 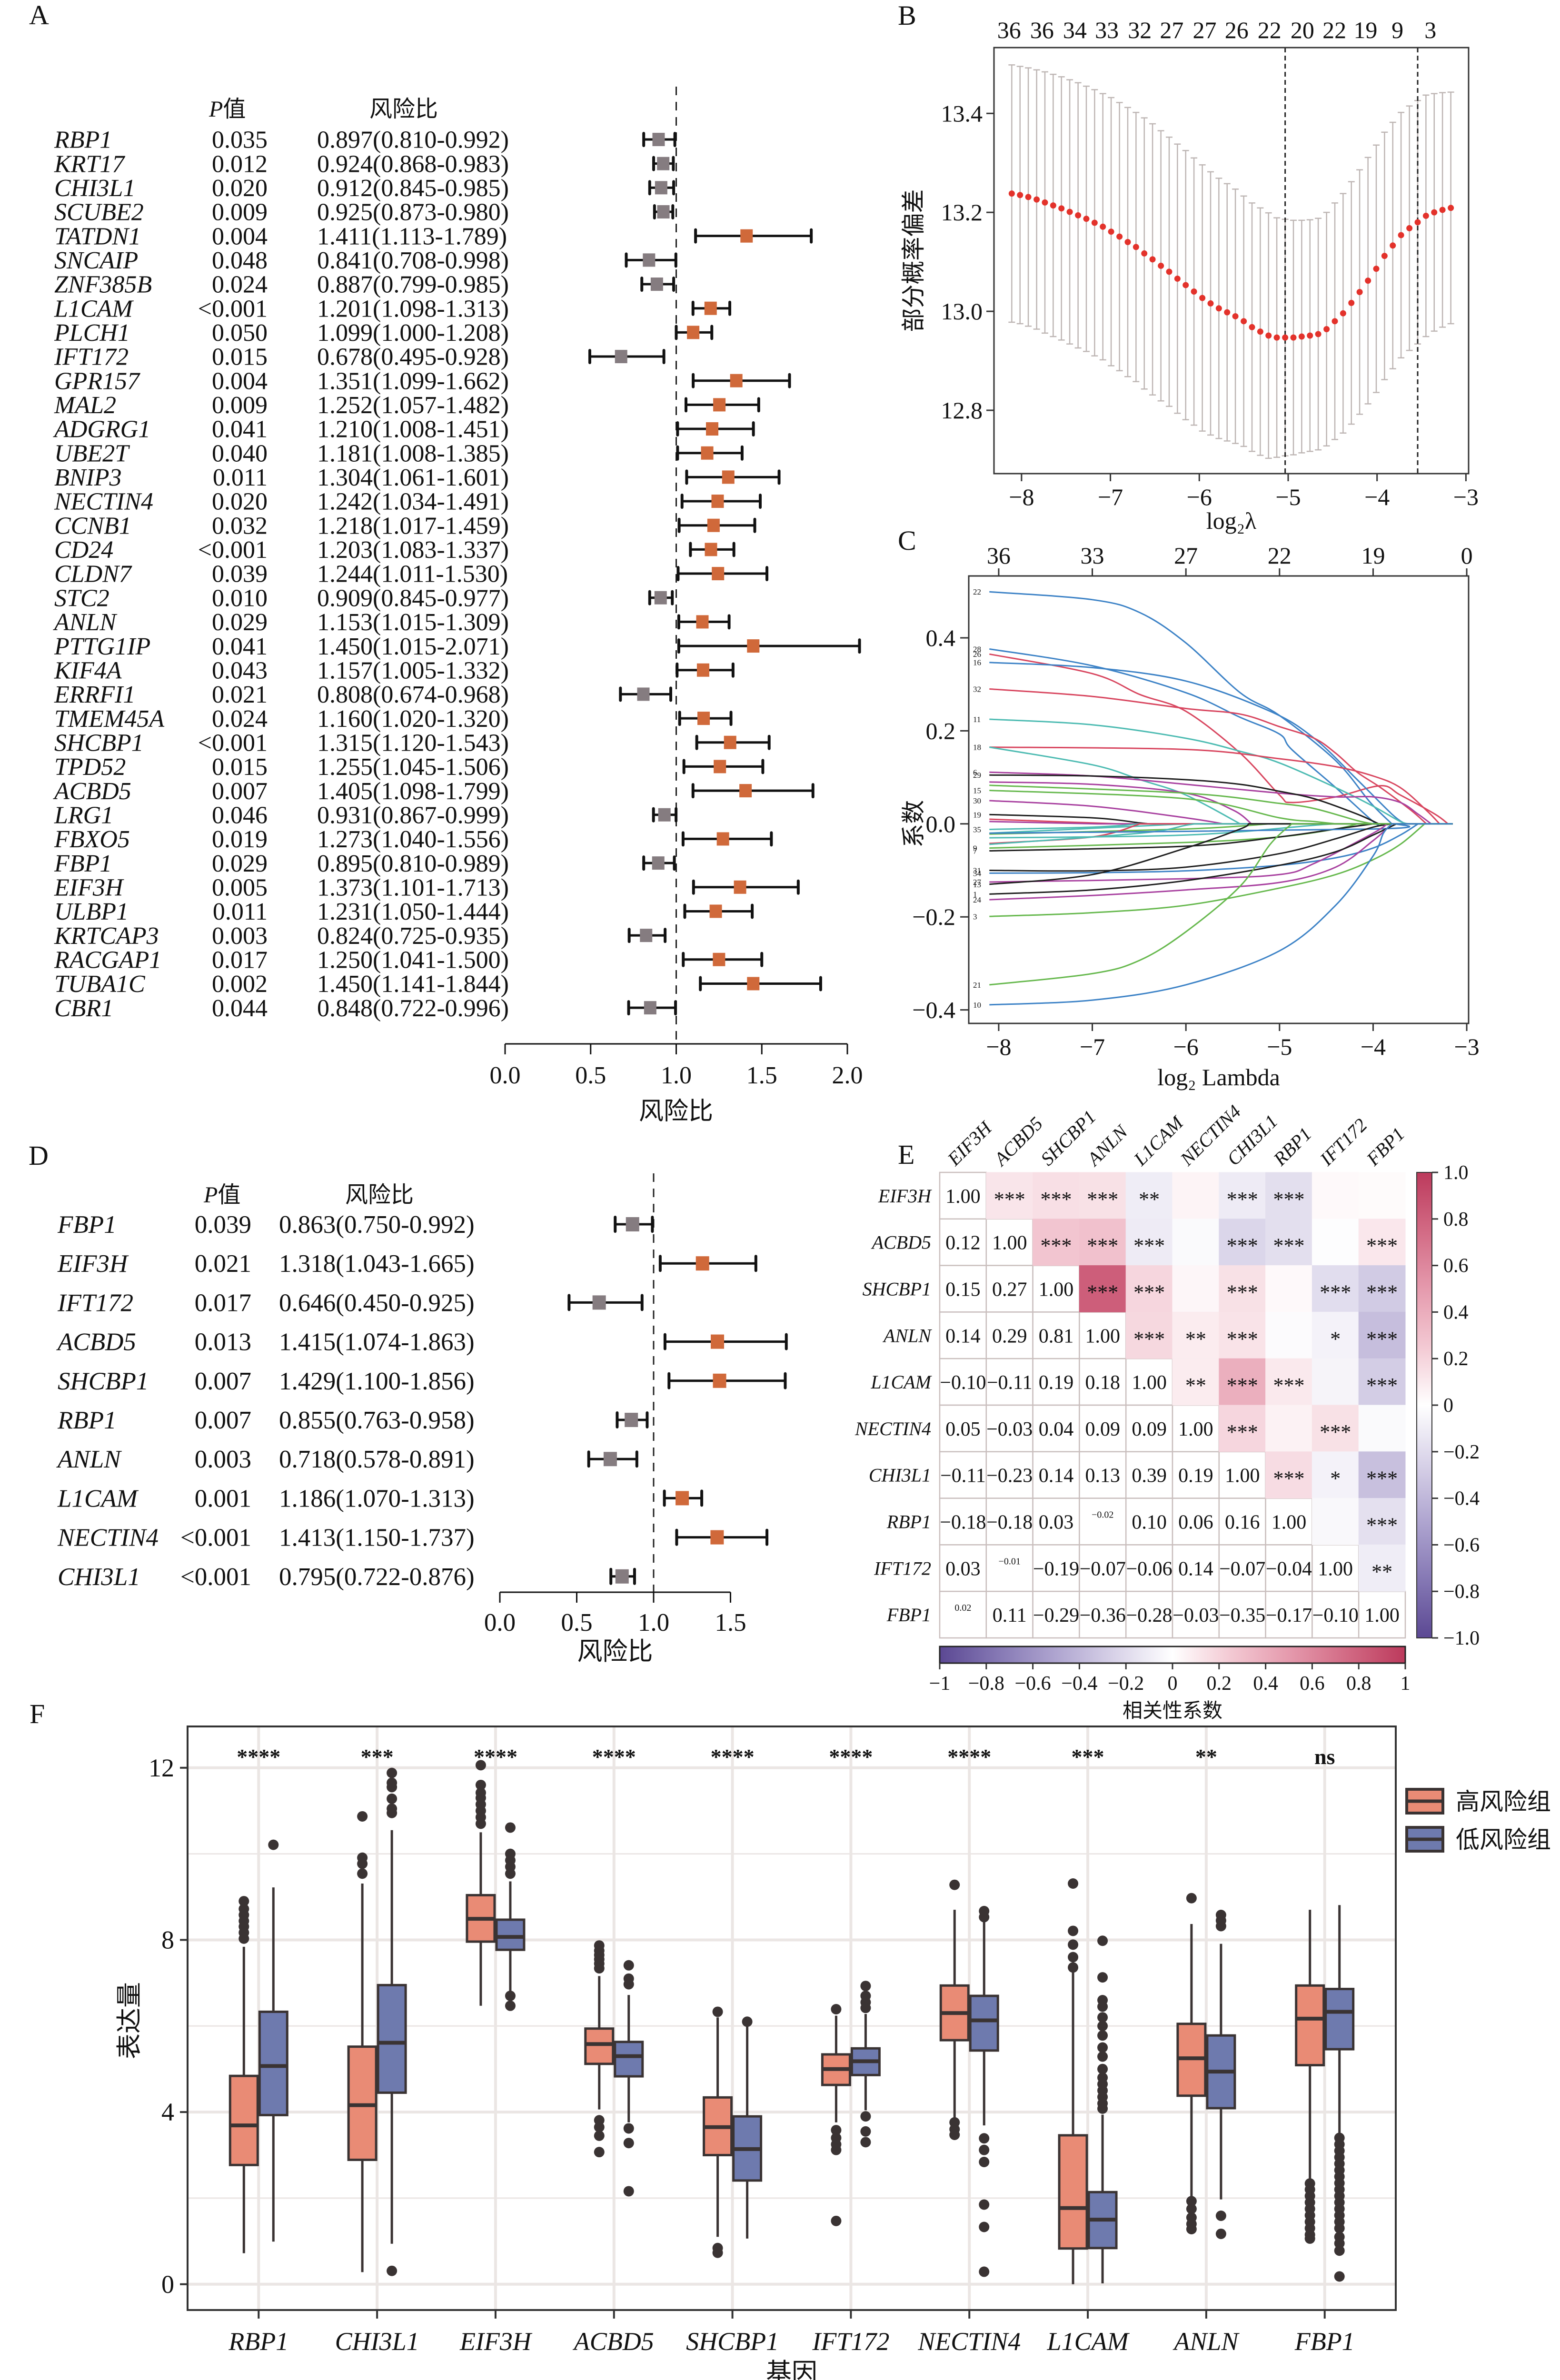 I want to click on colorbar-tick-label: 0.8, so click(x=1358, y=1684).